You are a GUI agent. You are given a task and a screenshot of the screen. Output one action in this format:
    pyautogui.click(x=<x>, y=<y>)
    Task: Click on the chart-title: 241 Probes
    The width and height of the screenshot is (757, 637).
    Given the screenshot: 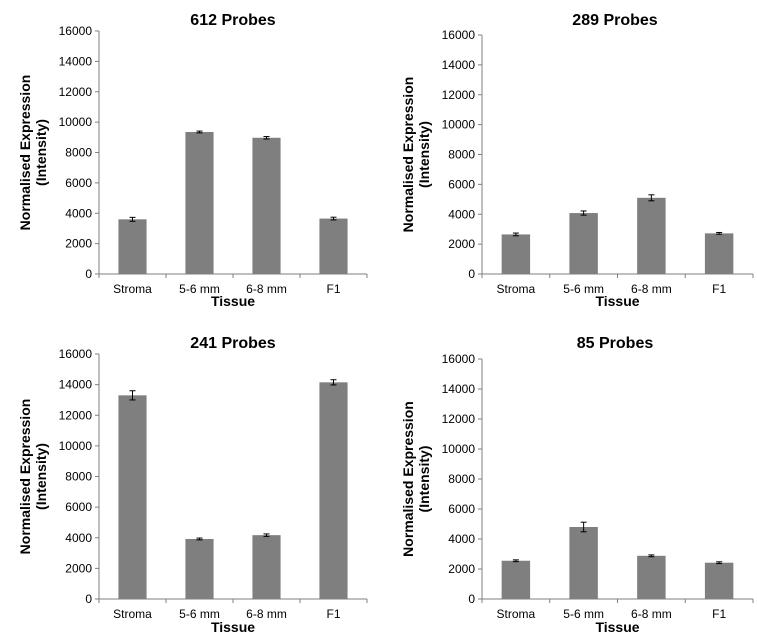 What is the action you would take?
    pyautogui.click(x=232, y=343)
    